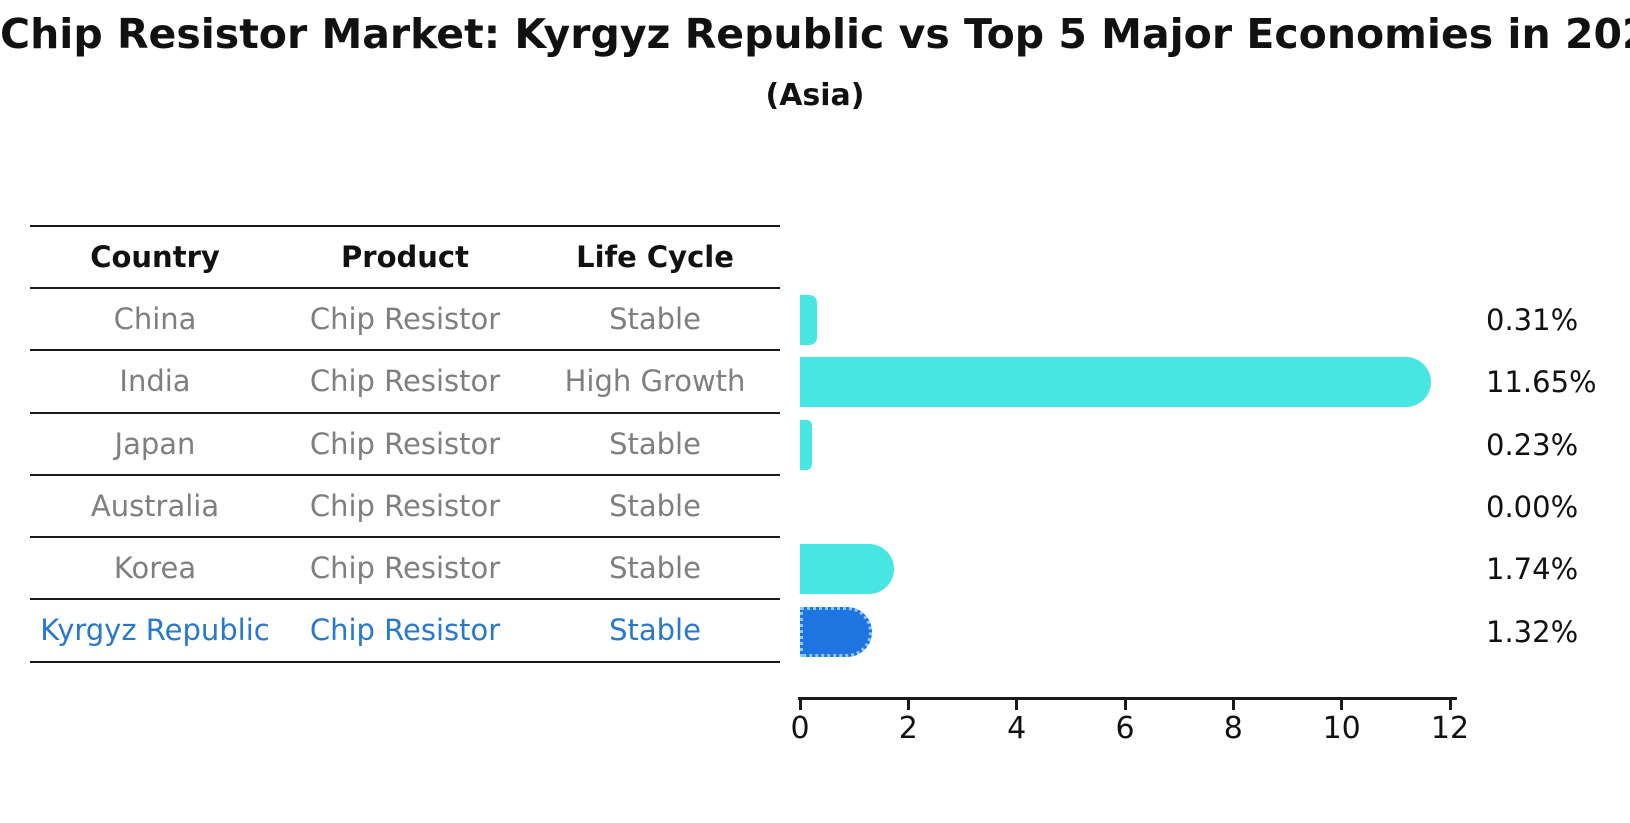  I want to click on table-header-product: Product, so click(405, 257).